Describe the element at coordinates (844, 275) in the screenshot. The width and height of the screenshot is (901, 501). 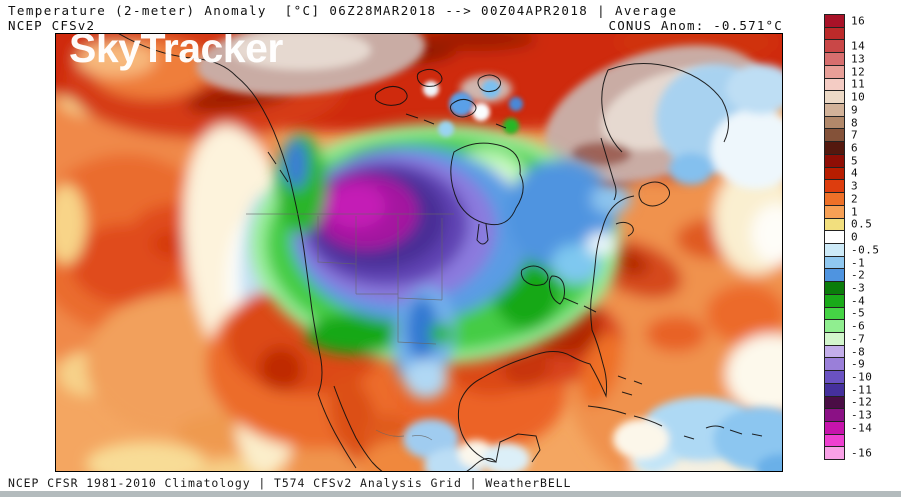
I see `colorbar-cell: -2` at that location.